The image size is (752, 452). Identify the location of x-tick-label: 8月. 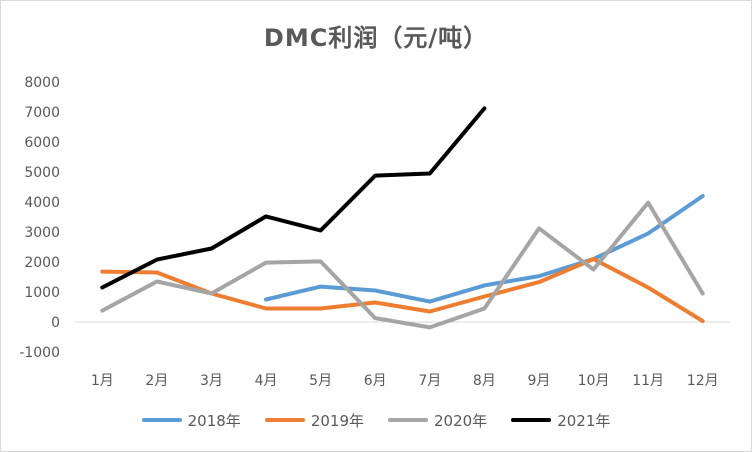
(484, 381).